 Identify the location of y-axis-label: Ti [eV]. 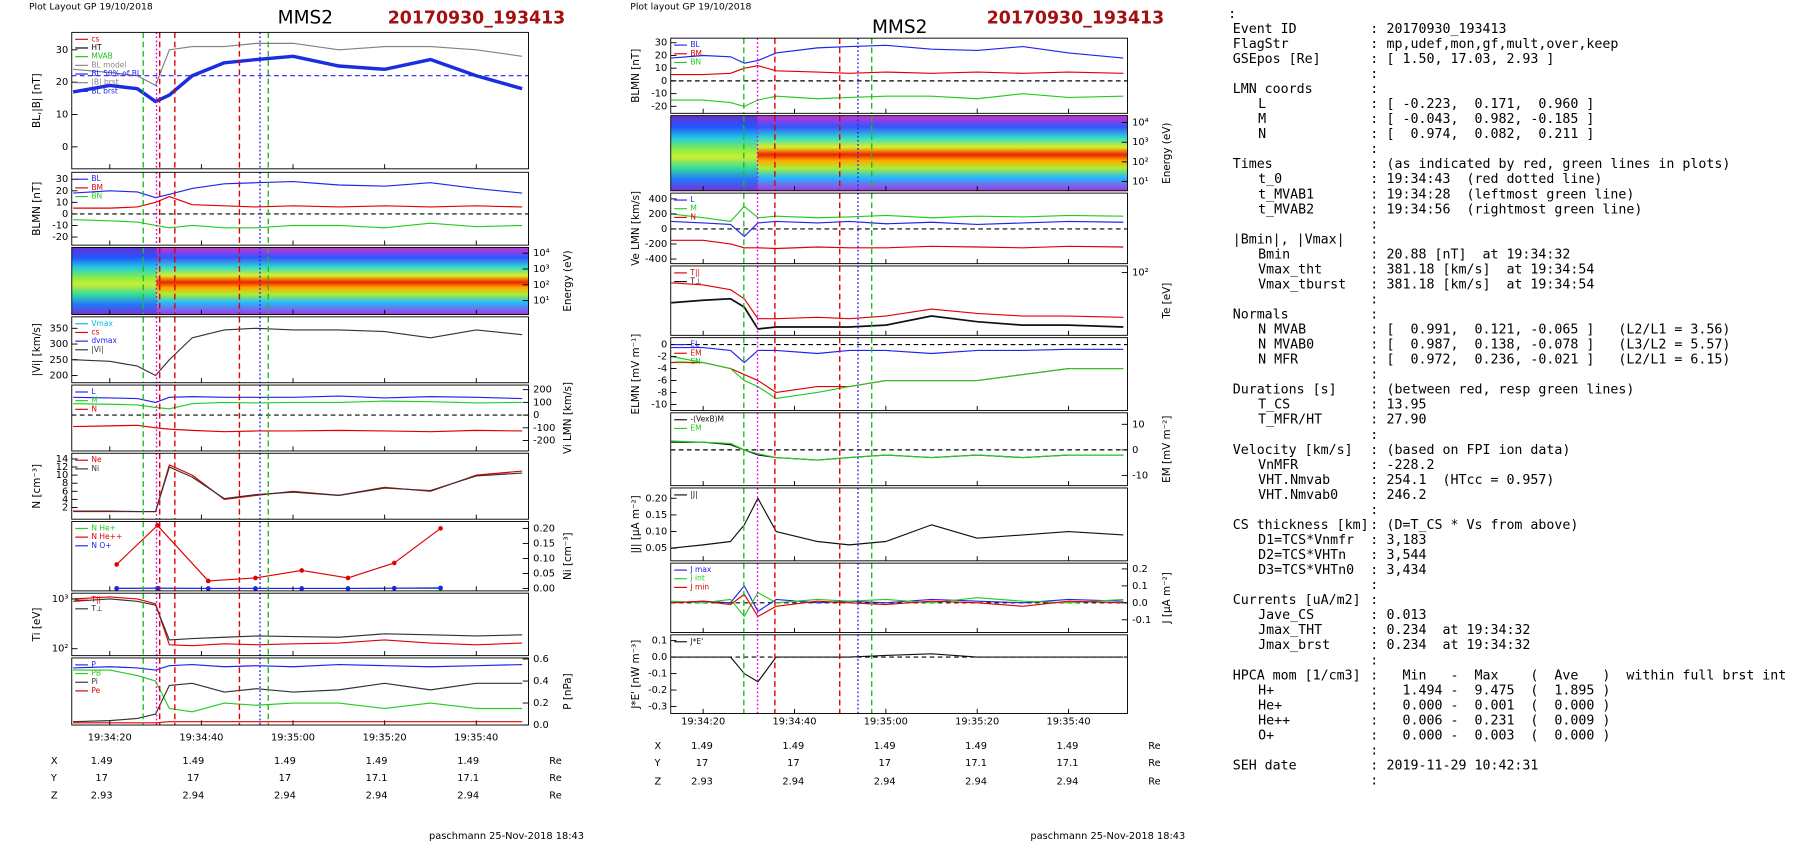
(37, 625).